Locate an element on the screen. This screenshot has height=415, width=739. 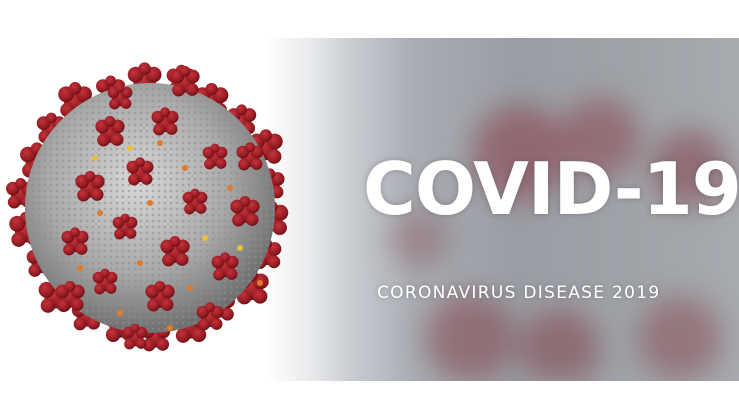
virus-particles is located at coordinates (170, 235).